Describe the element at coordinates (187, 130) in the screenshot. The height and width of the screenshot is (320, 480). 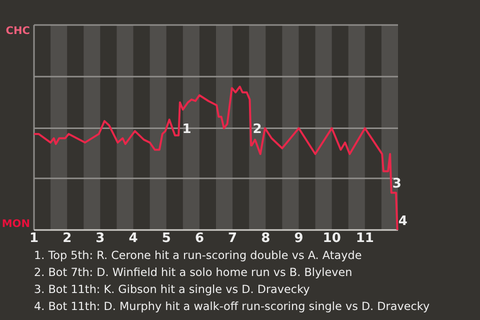
I see `annotation: 1` at that location.